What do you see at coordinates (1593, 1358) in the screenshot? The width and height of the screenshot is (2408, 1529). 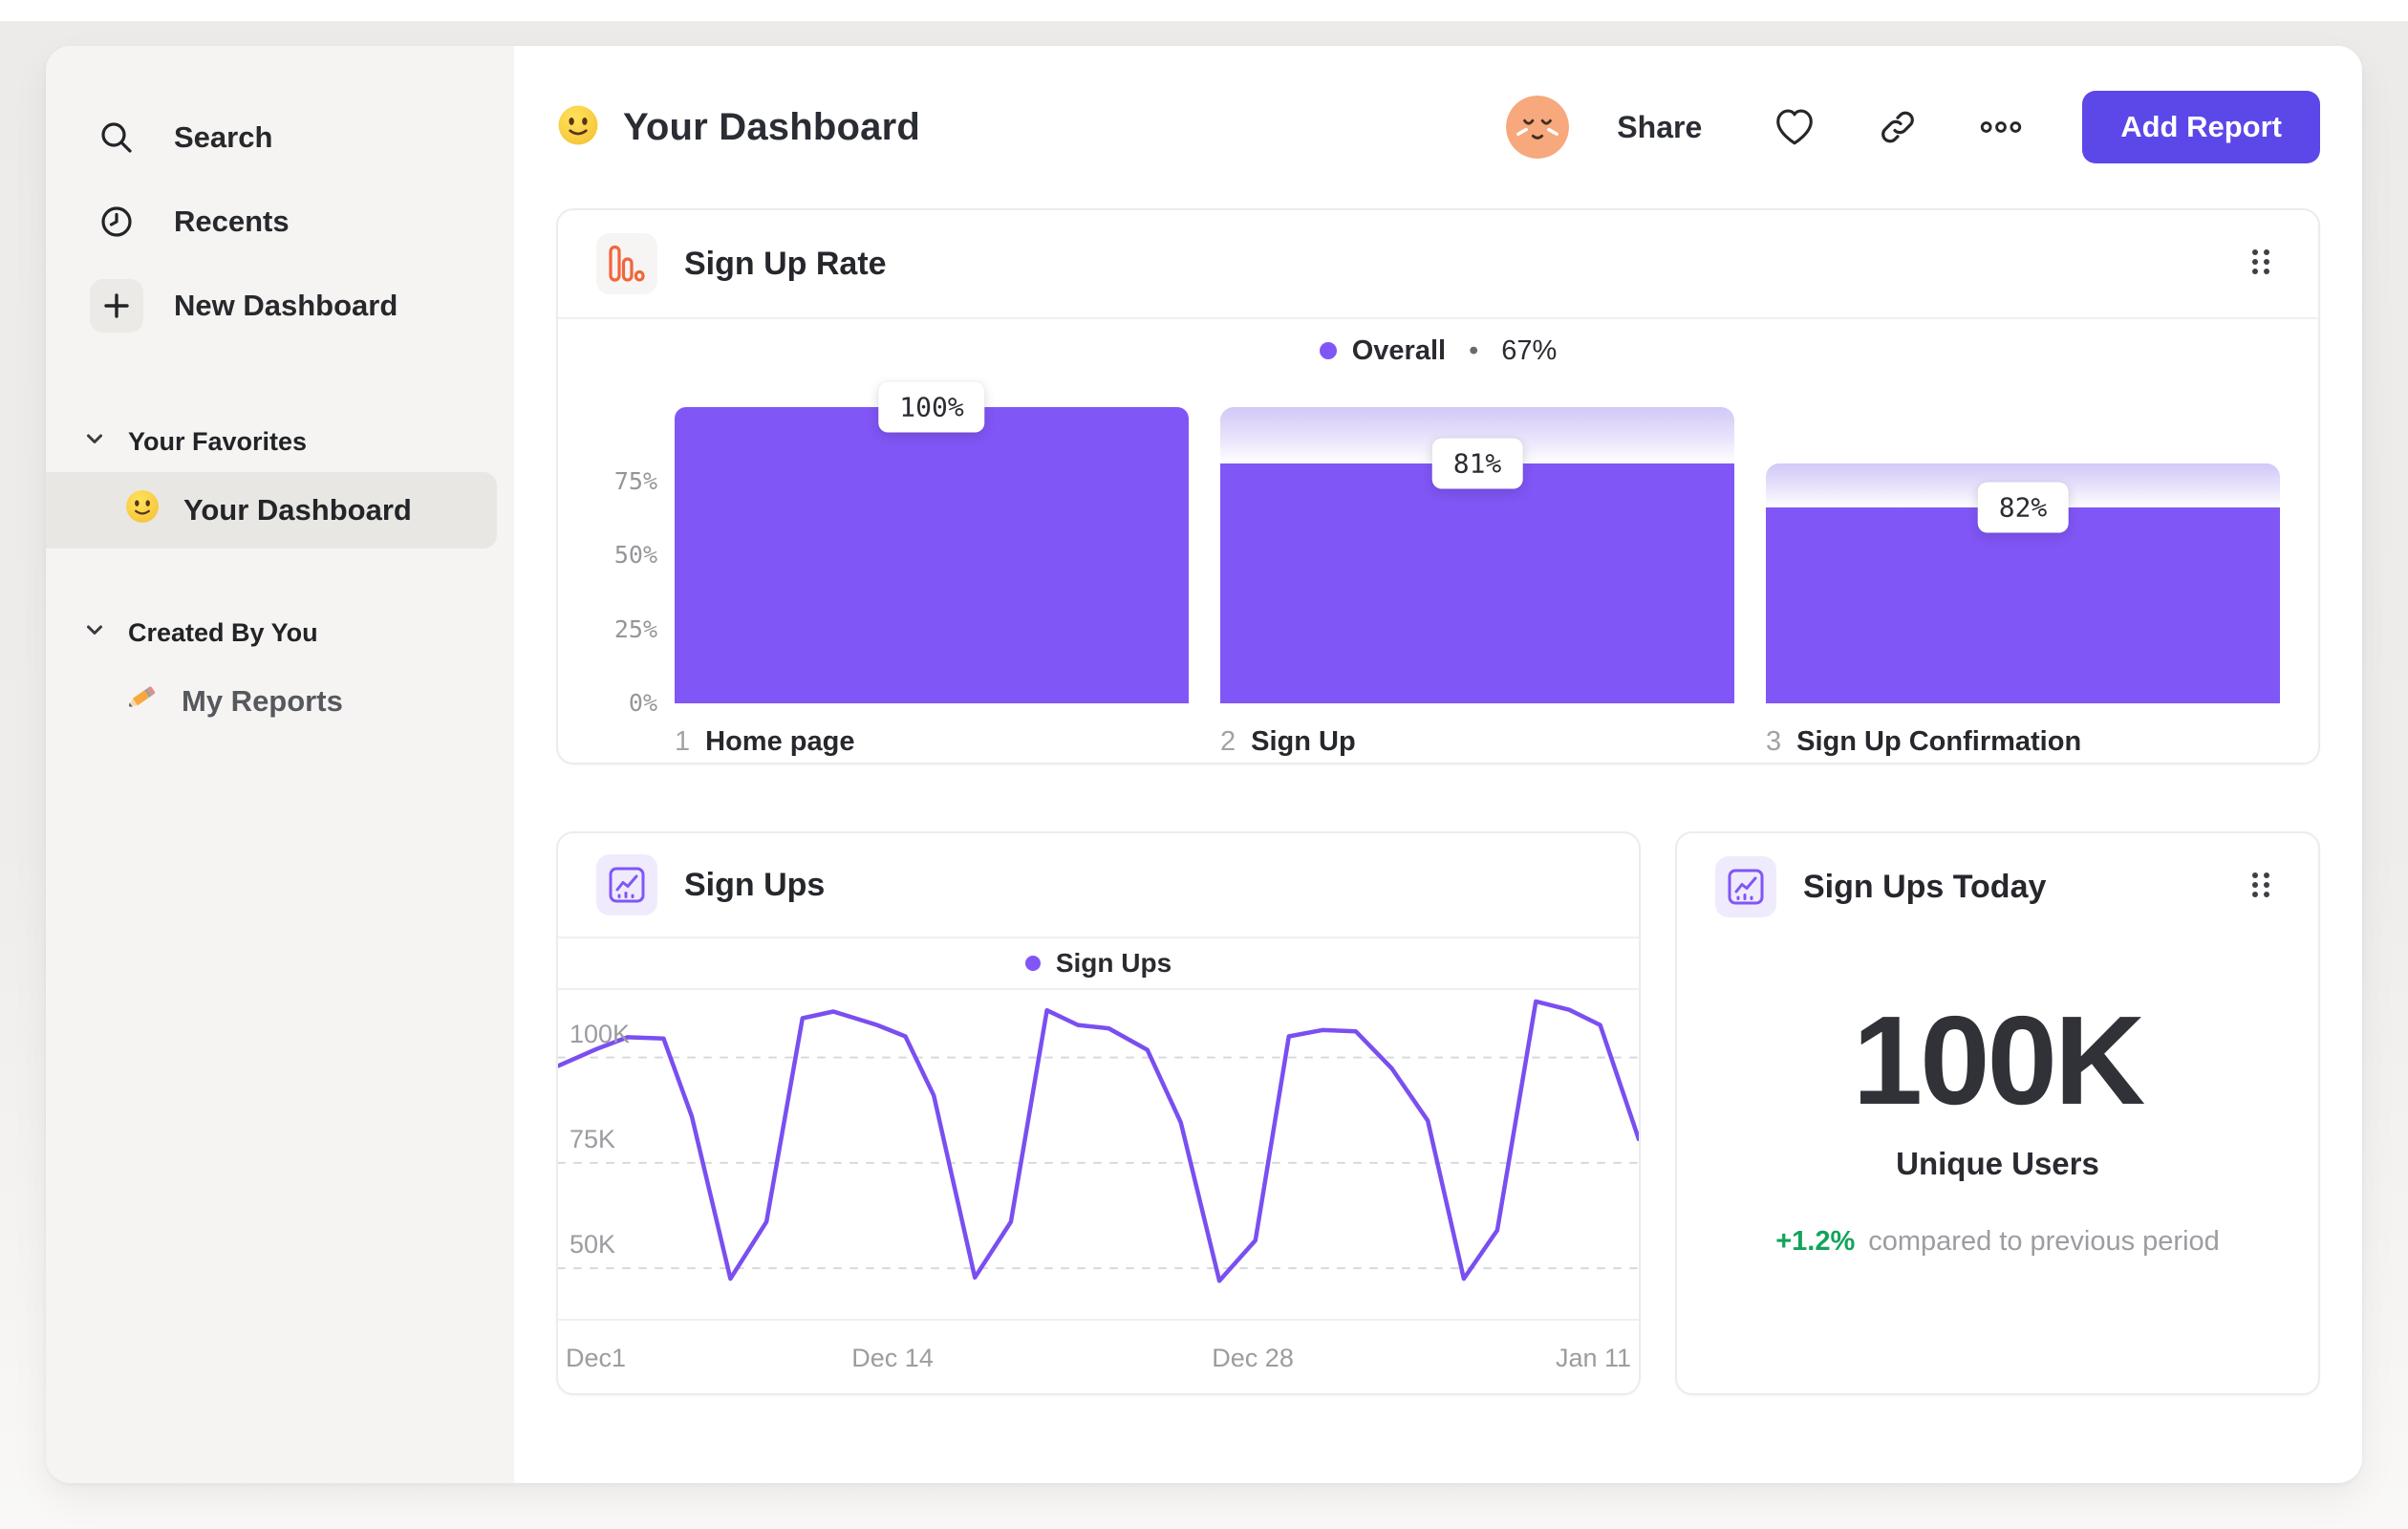 I see `x-tick-label: Jan 11` at bounding box center [1593, 1358].